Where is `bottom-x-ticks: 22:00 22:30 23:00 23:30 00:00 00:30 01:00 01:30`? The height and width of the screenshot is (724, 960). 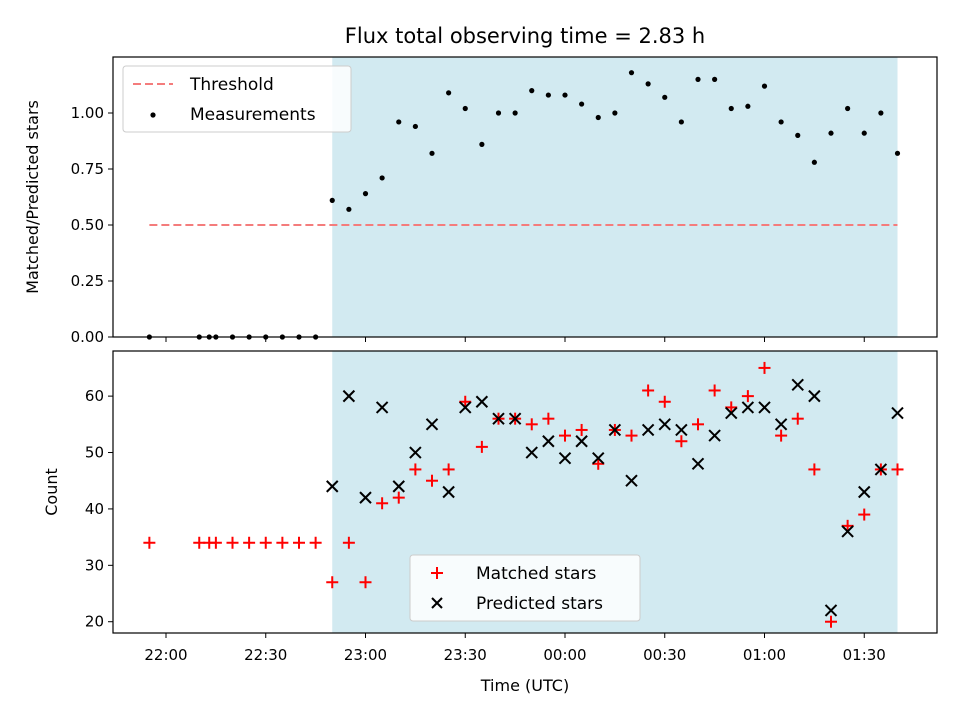
bottom-x-ticks: 22:00 22:30 23:00 23:30 00:00 00:30 01:00 01:30 is located at coordinates (515, 648).